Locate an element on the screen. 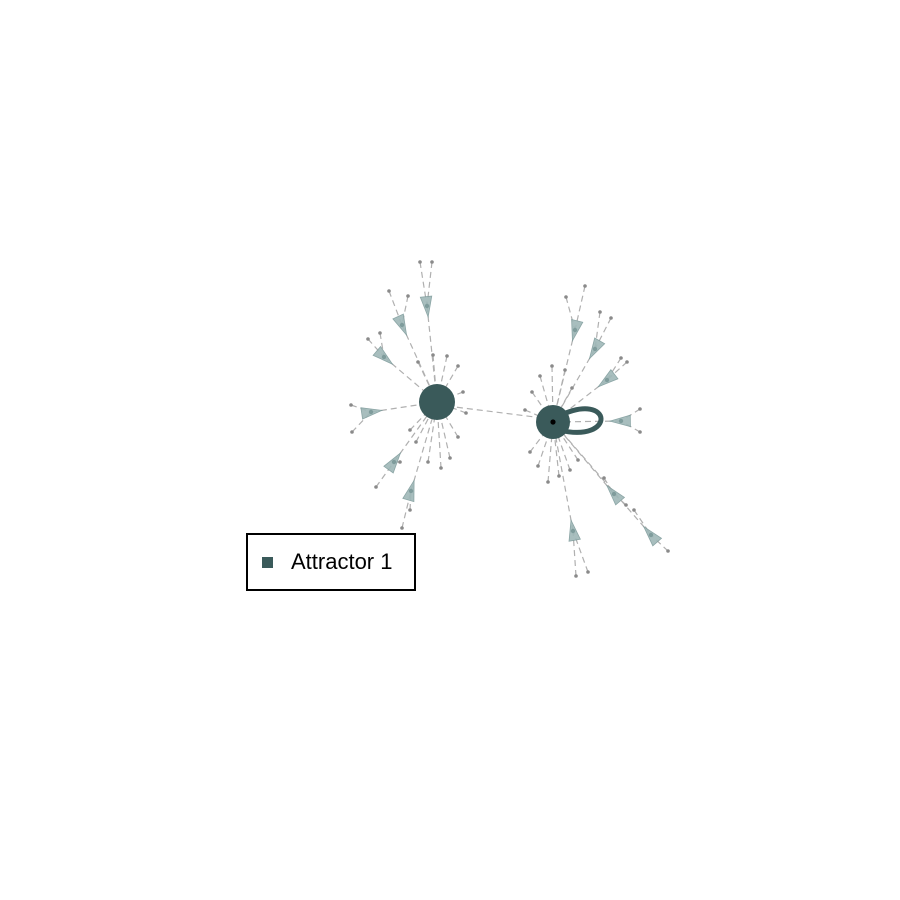 Image resolution: width=900 pixels, height=900 pixels. fan-node-right-0-core is located at coordinates (575, 330).